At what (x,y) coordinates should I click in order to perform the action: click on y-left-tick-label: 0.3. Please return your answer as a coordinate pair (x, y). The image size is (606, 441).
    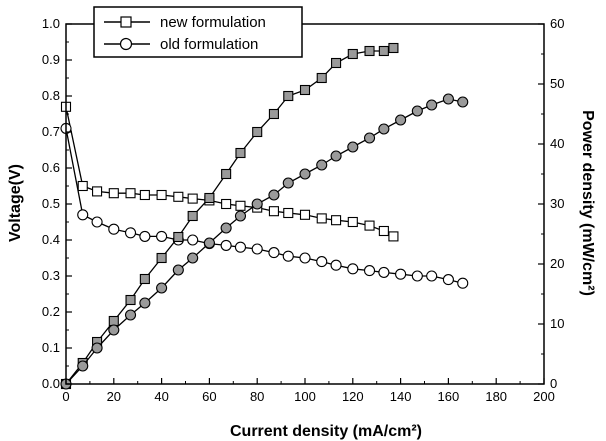
    Looking at the image, I should click on (51, 275).